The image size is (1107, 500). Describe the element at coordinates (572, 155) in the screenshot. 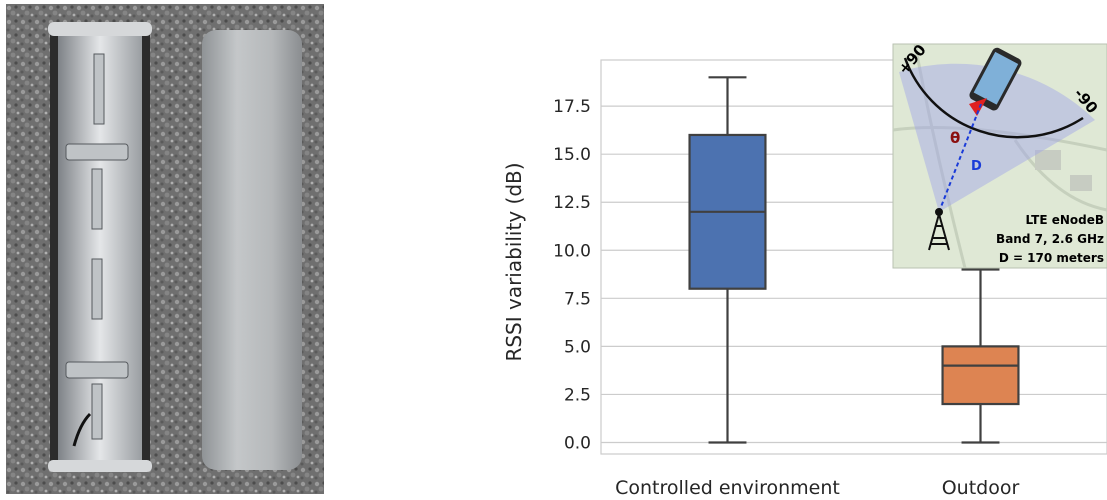

I see `y-tick-label: 15.0` at that location.